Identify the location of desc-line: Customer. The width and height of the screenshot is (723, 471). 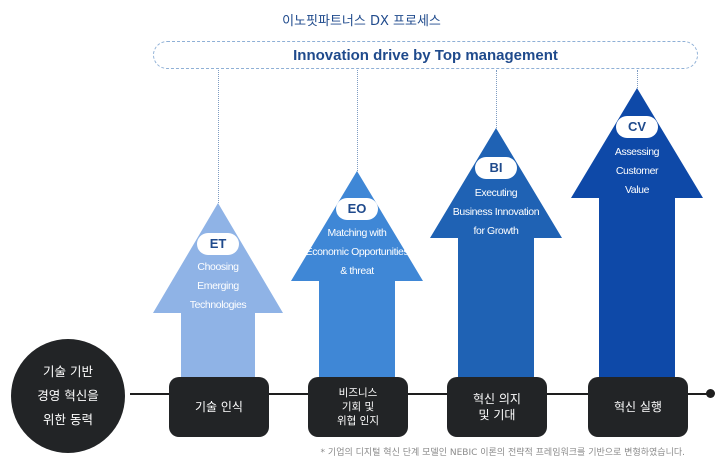
(637, 171).